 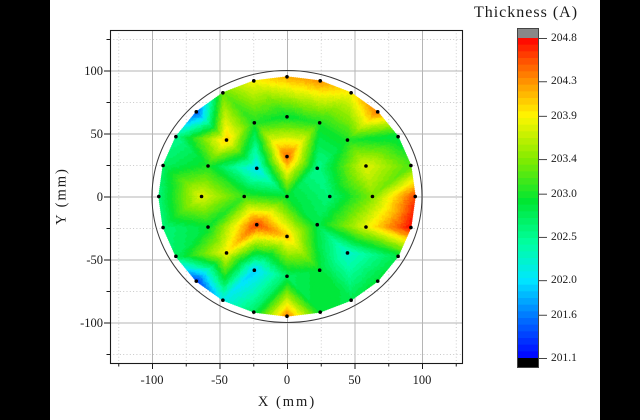 What do you see at coordinates (564, 115) in the screenshot?
I see `colorbar-tick-label: 203.9` at bounding box center [564, 115].